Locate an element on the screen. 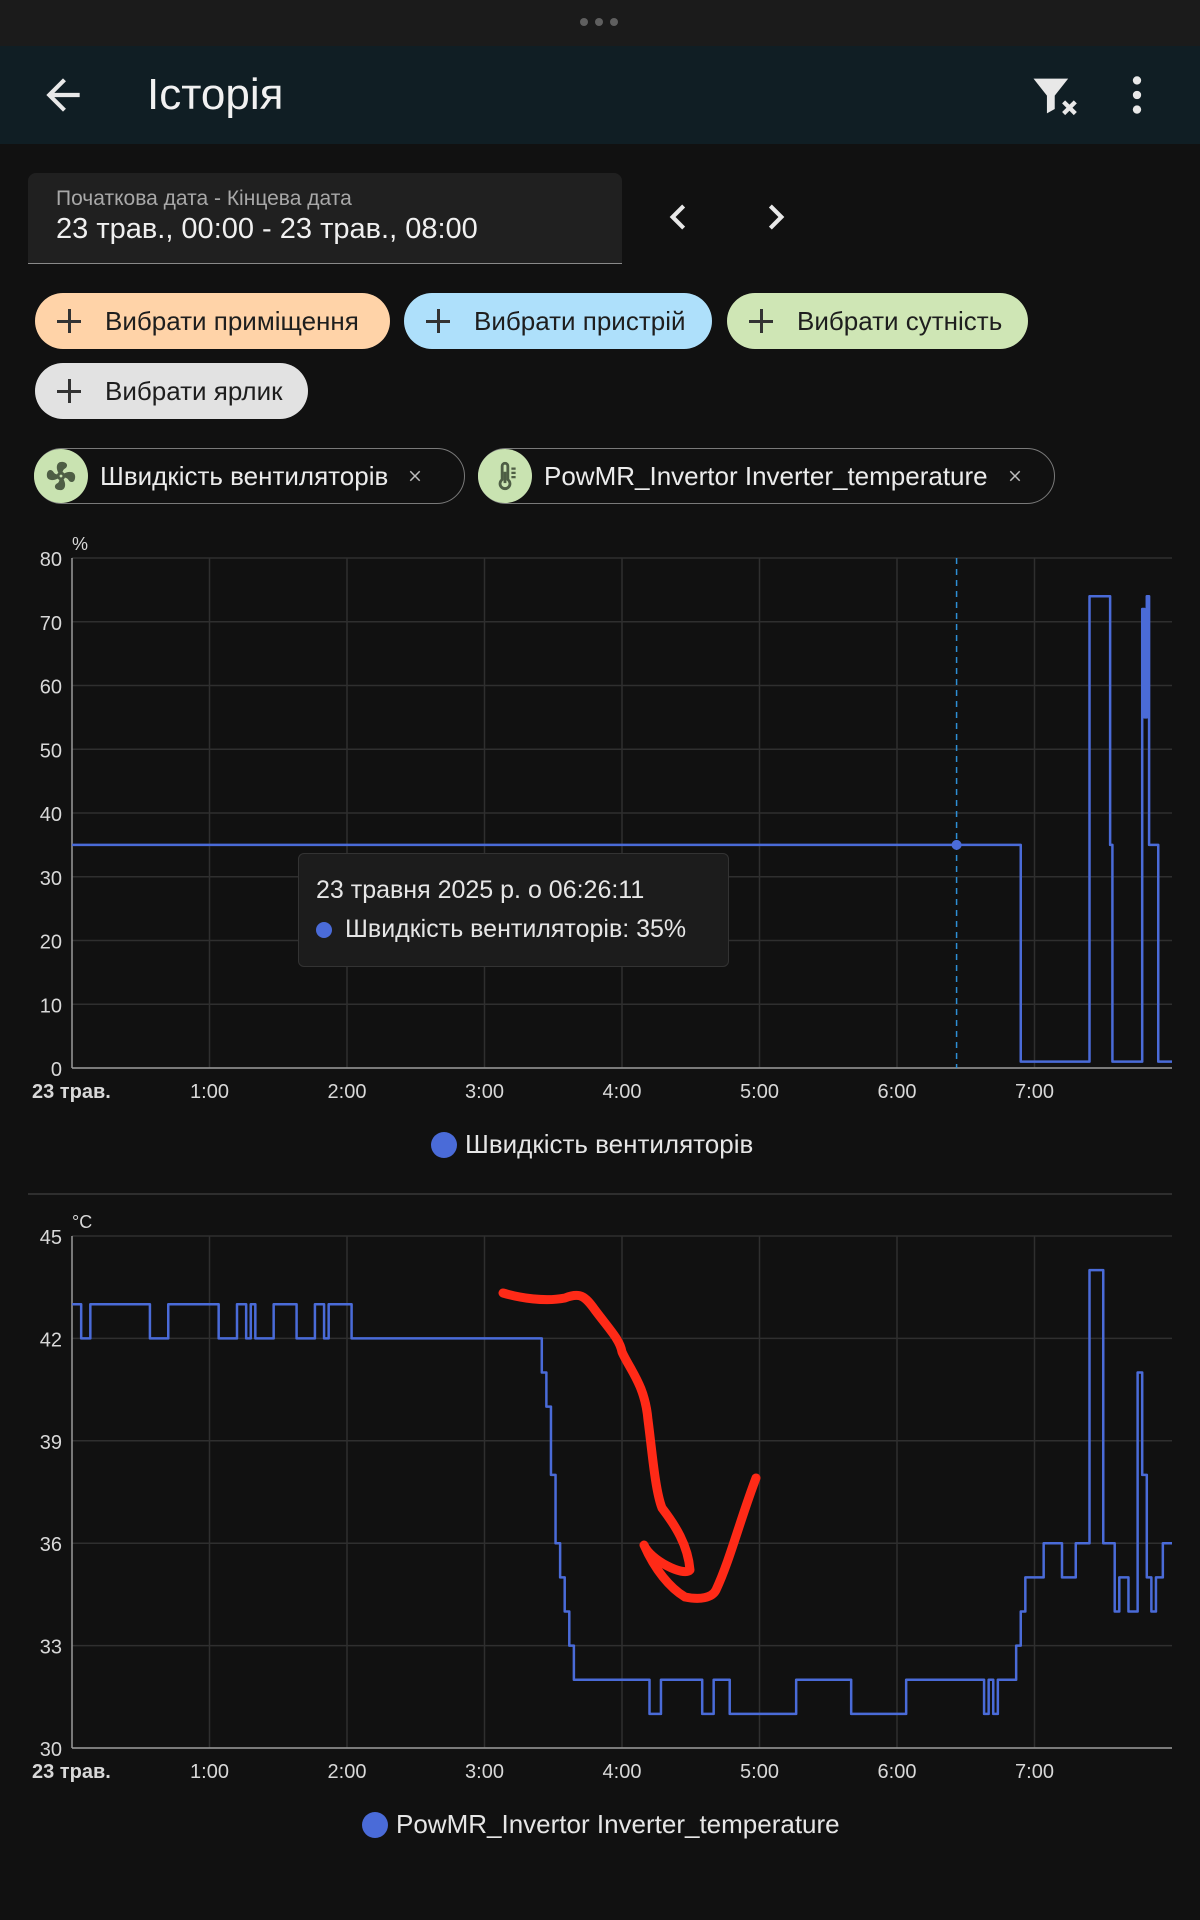 Image resolution: width=1200 pixels, height=1920 pixels. filter-remove-icon is located at coordinates (1053, 96).